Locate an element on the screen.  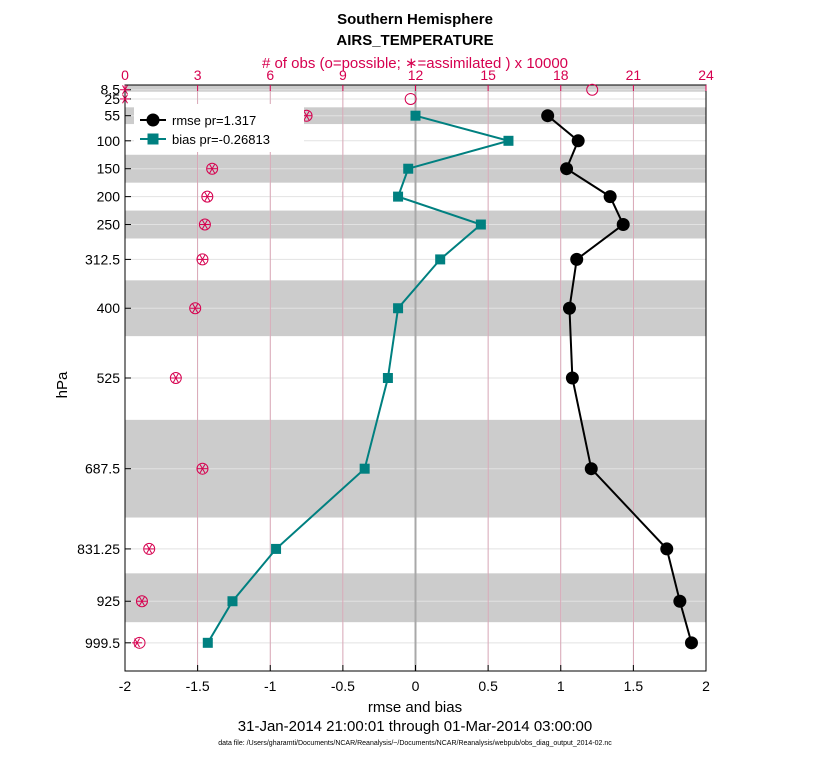
y-tick-label: 150 is located at coordinates (109, 169).